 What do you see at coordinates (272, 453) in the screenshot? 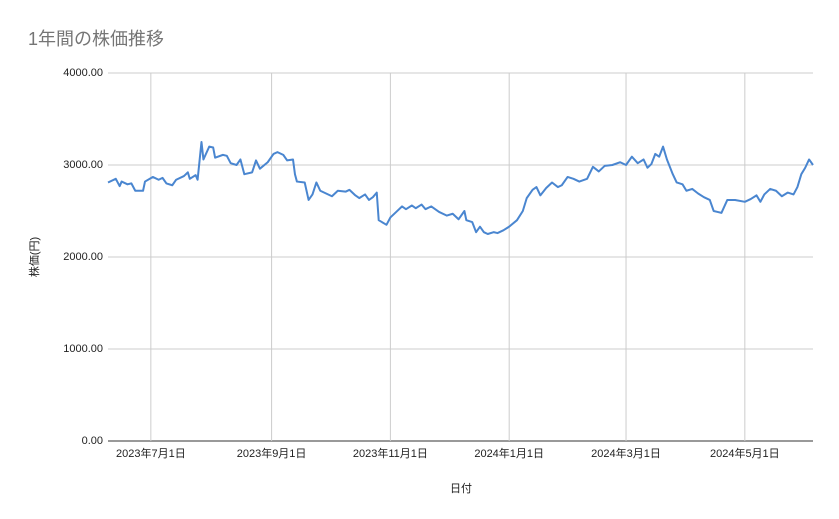
I see `x-tick-label: 2023年9月1日` at bounding box center [272, 453].